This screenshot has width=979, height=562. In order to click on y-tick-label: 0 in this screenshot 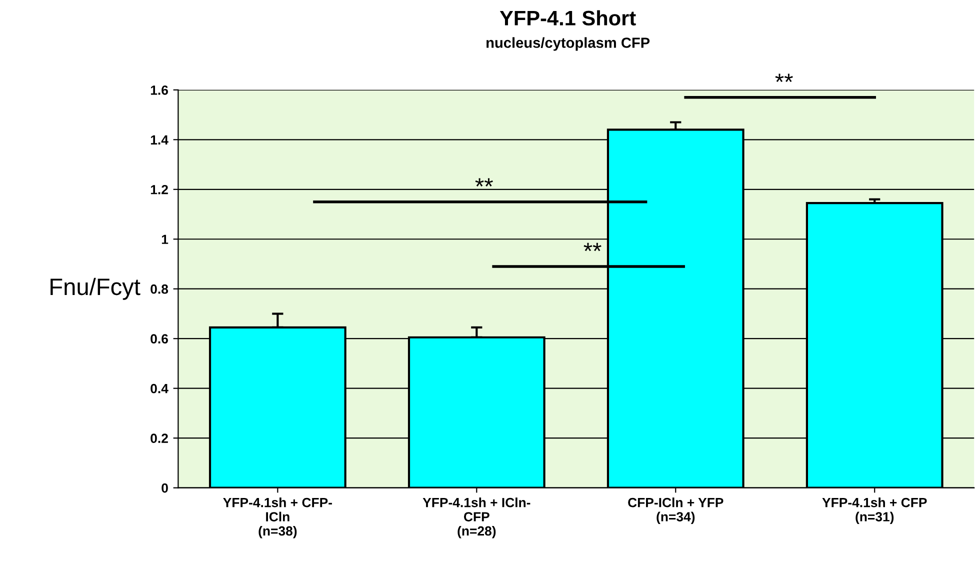, I will do `click(165, 488)`.